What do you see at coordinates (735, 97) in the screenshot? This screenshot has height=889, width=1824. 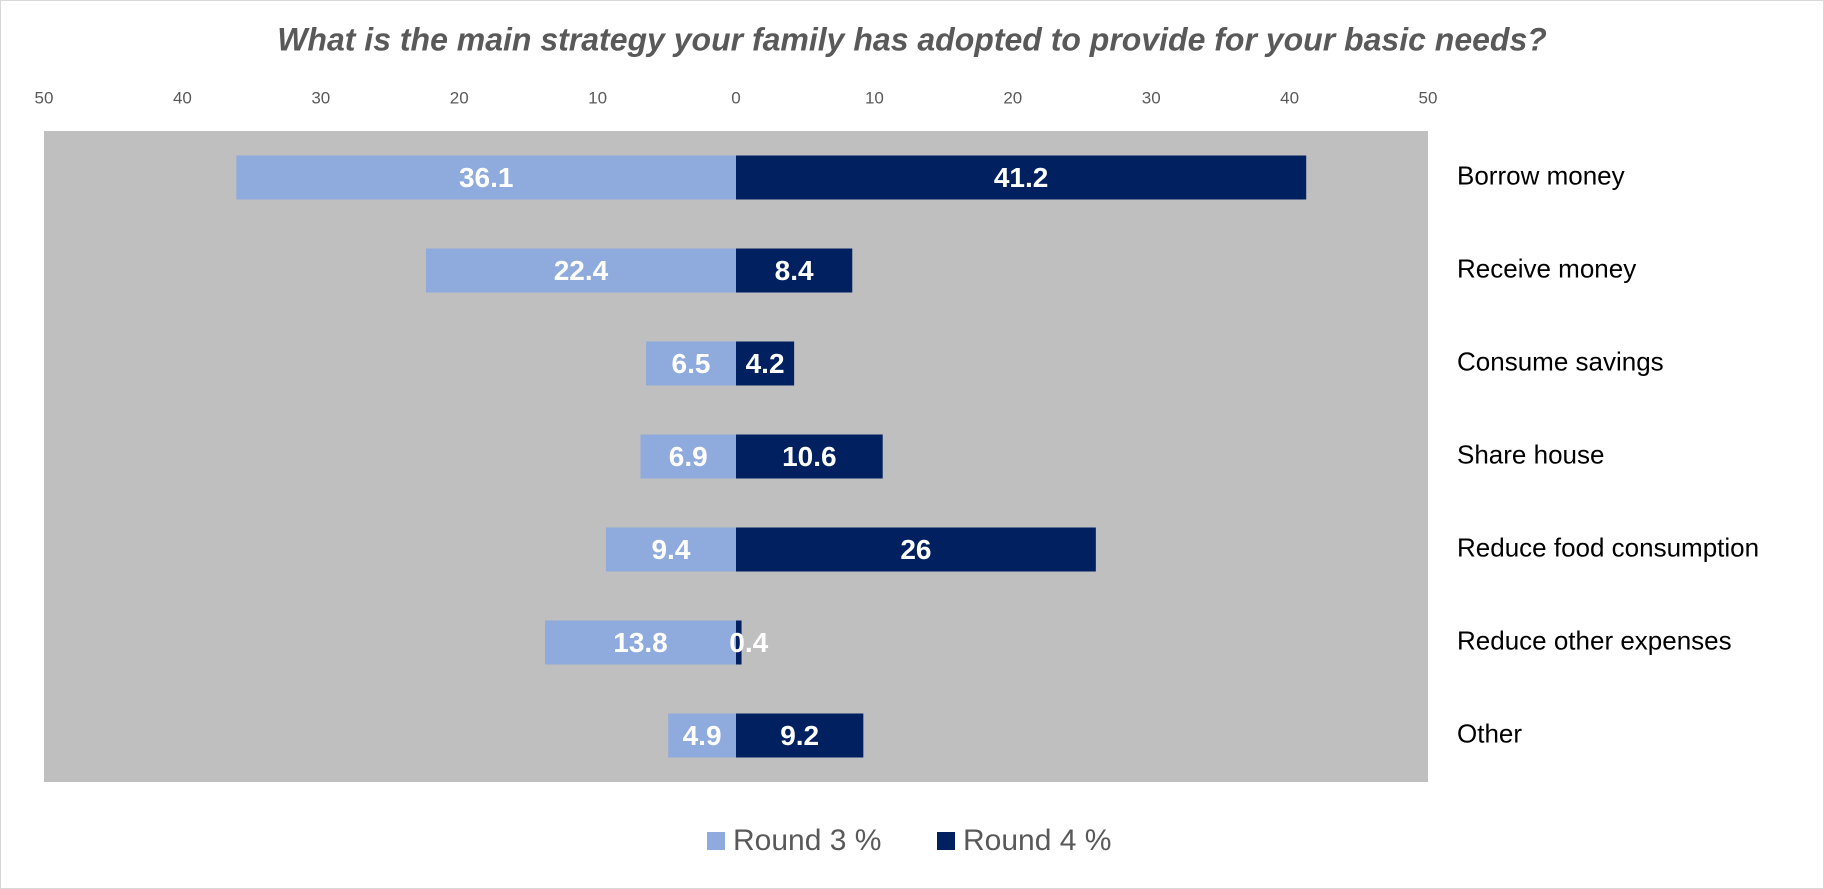 I see `x-tick-label: 0` at bounding box center [735, 97].